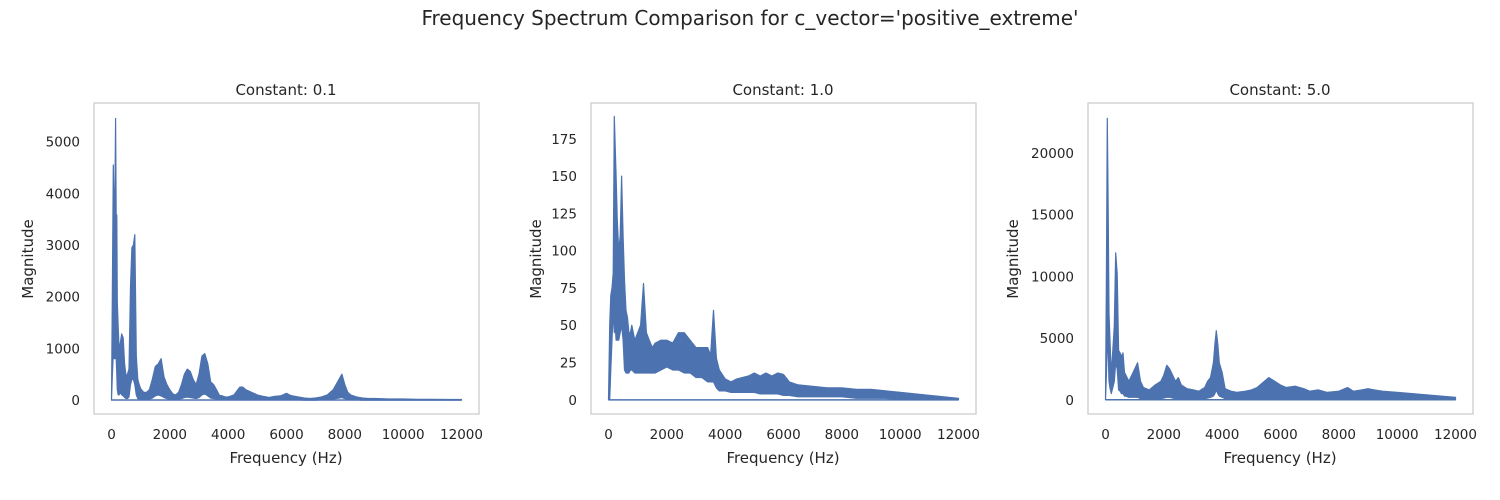 Image resolution: width=1500 pixels, height=500 pixels. I want to click on subplot-title: Constant: 0.1, so click(285, 90).